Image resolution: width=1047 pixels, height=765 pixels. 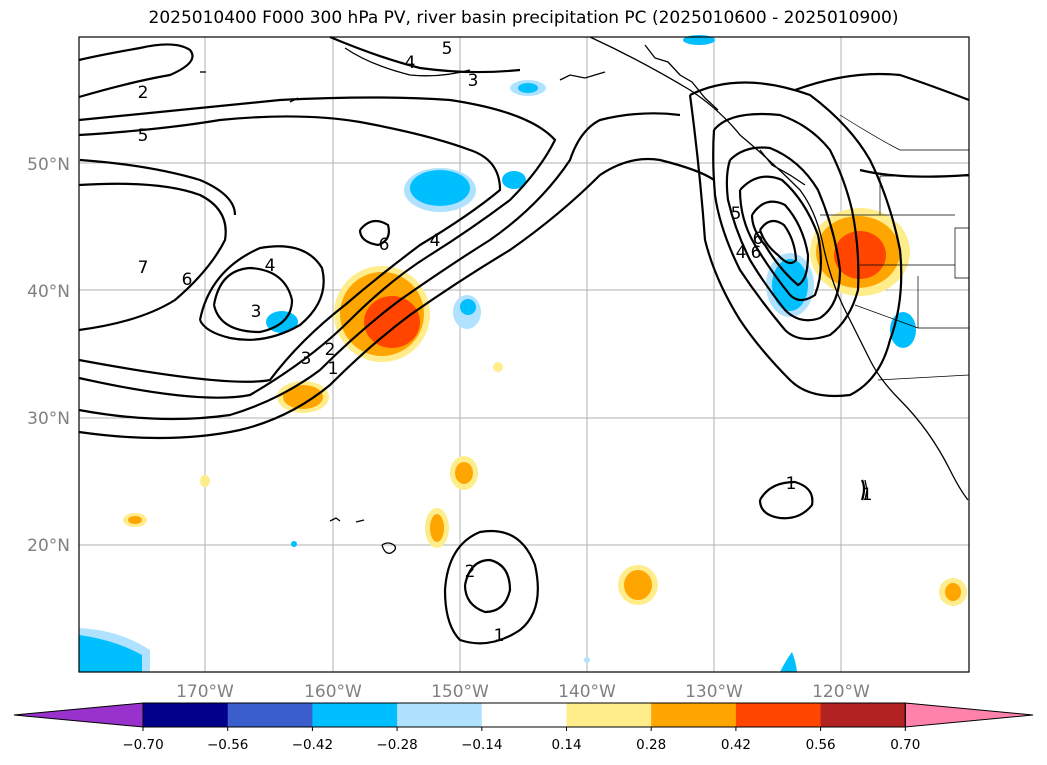 What do you see at coordinates (333, 692) in the screenshot?
I see `lon-label: 160°W` at bounding box center [333, 692].